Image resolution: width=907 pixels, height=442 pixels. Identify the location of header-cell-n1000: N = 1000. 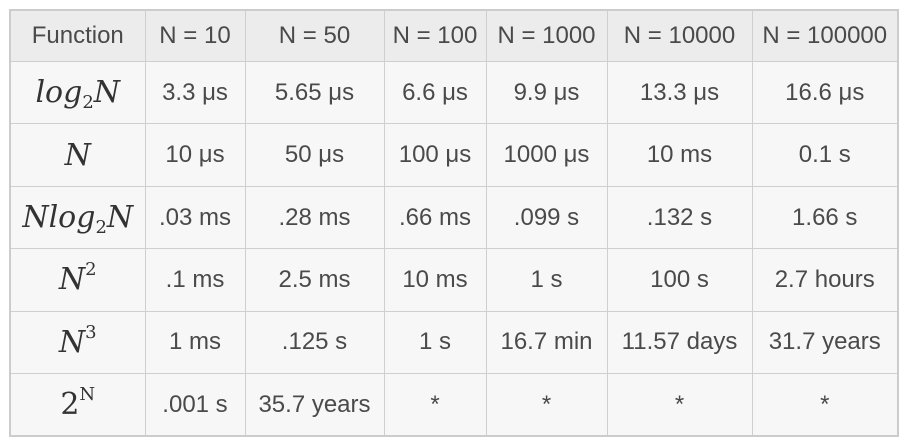
(546, 35).